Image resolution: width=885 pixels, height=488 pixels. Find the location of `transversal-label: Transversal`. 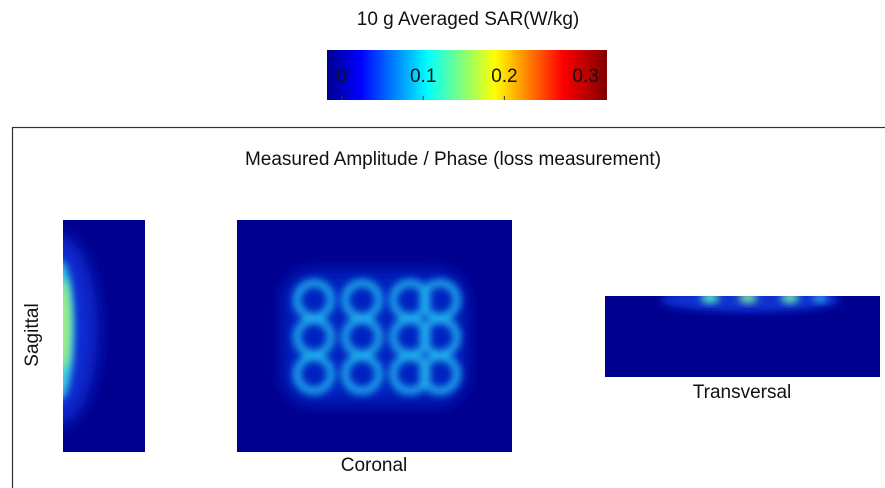

transversal-label: Transversal is located at coordinates (742, 392).